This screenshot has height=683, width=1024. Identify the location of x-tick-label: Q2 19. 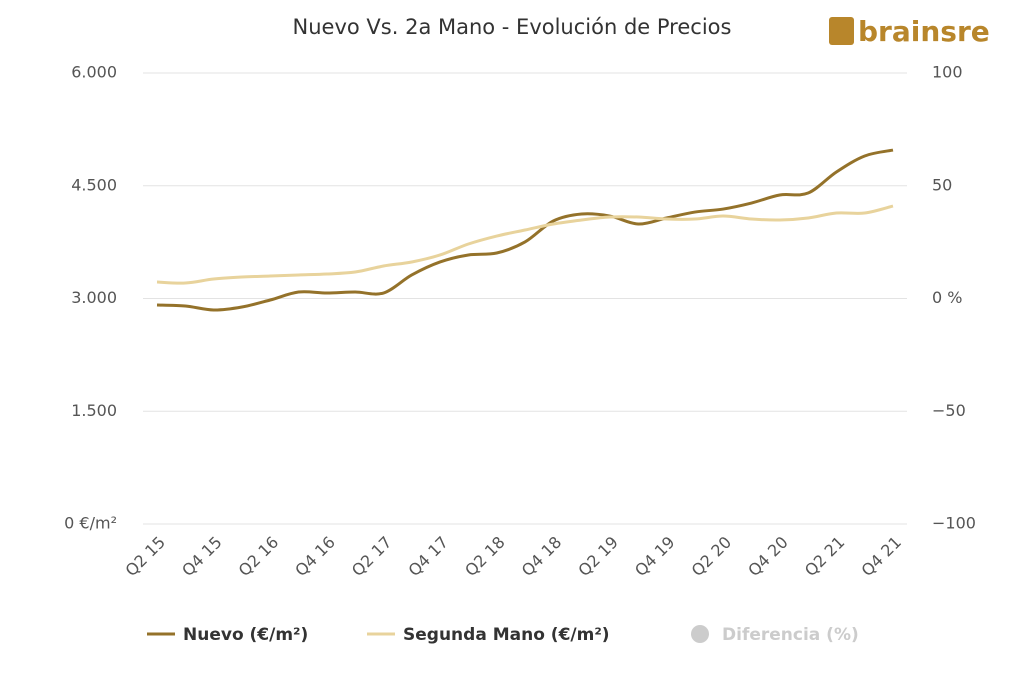
(598, 557).